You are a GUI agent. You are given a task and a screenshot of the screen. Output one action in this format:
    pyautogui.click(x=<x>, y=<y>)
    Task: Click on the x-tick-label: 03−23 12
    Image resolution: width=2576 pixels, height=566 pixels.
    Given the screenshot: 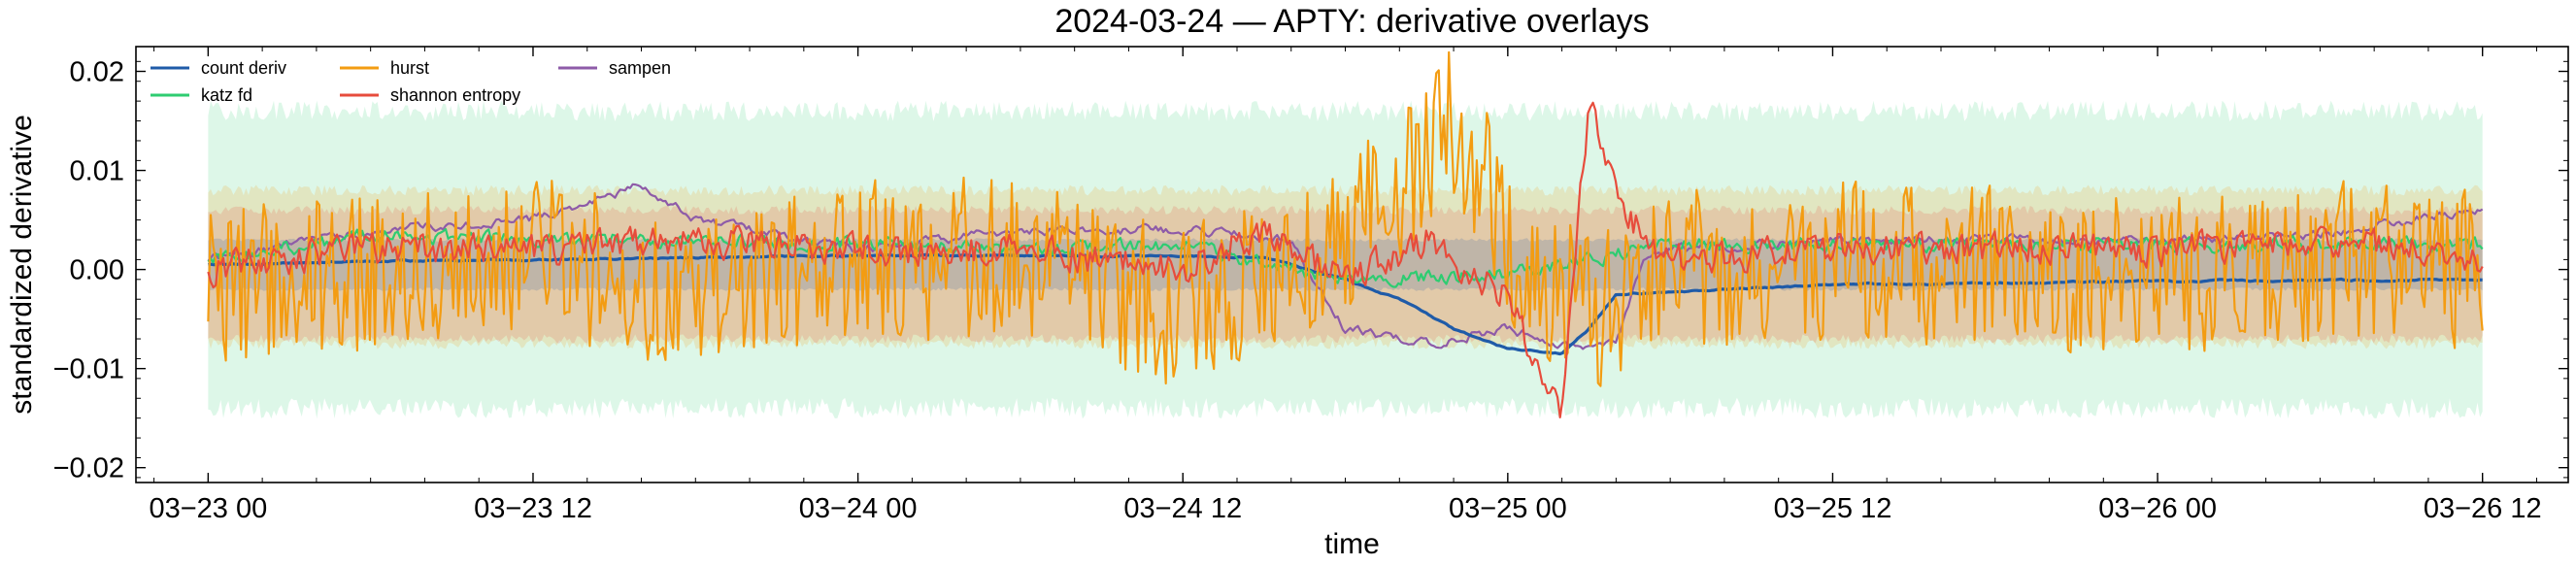 What is the action you would take?
    pyautogui.click(x=533, y=509)
    